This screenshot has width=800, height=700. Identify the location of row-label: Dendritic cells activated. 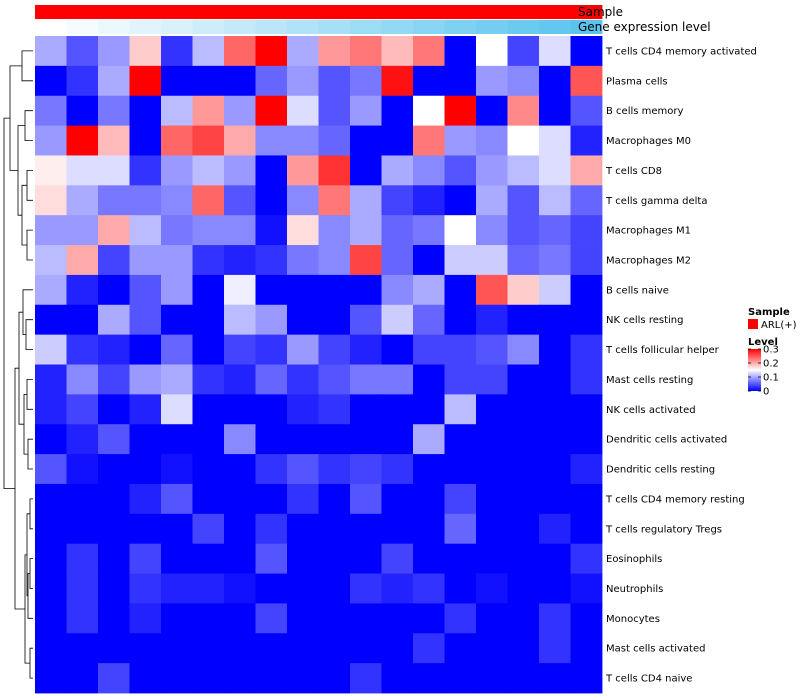
(666, 440).